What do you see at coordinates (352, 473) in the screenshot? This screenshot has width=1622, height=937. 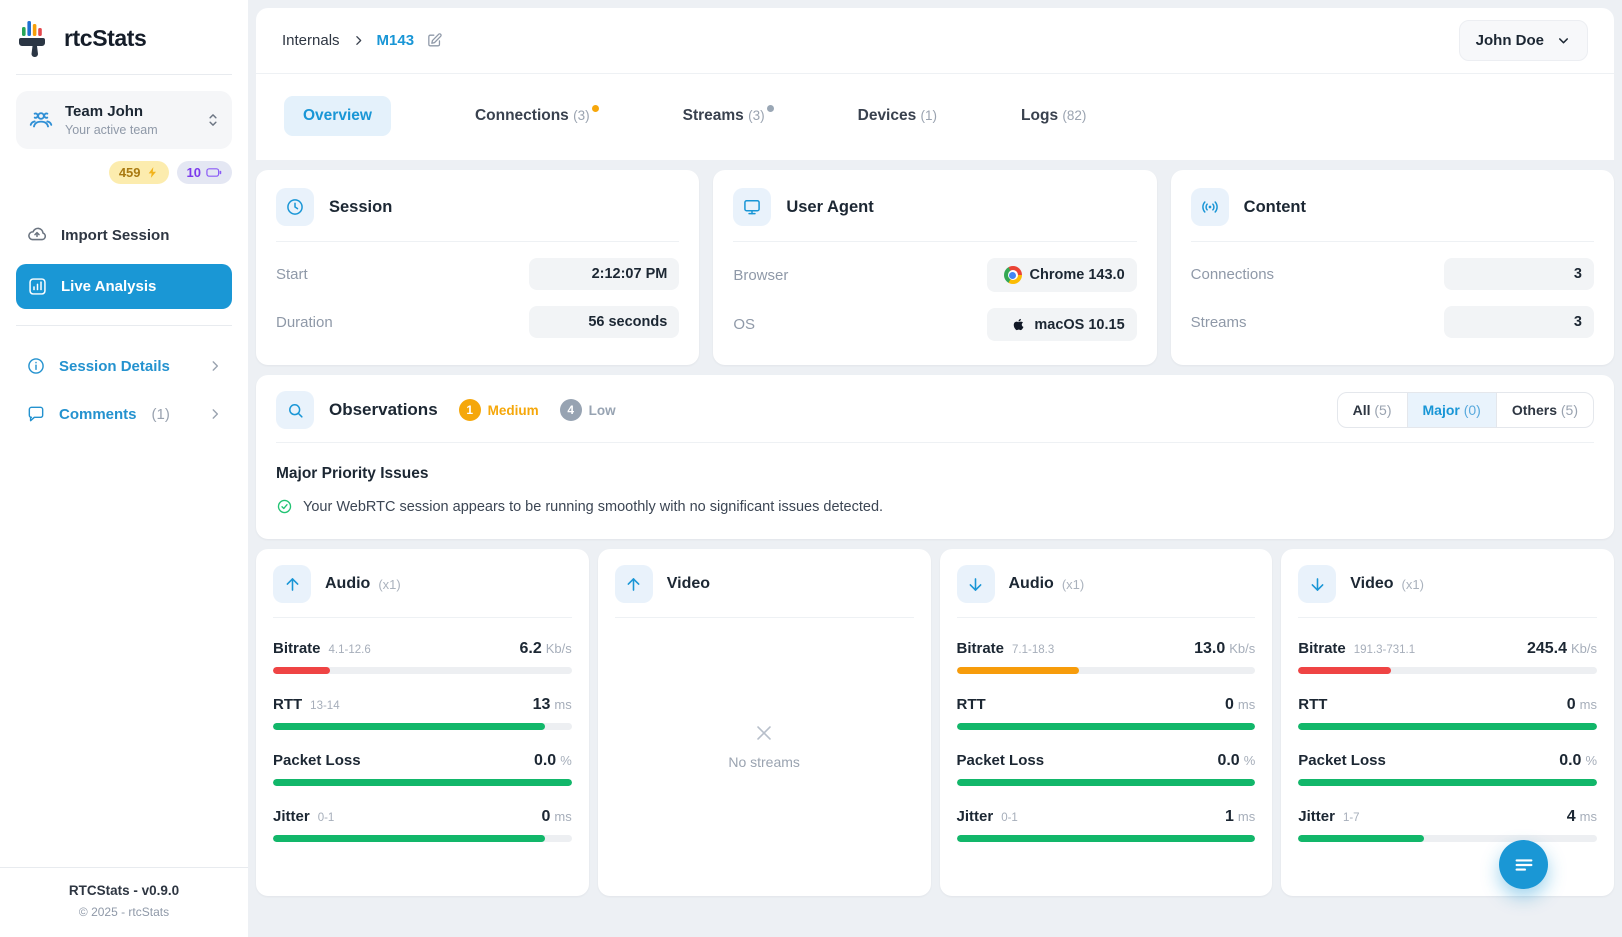 I see `major-issues-heading: Major Priority Issues` at bounding box center [352, 473].